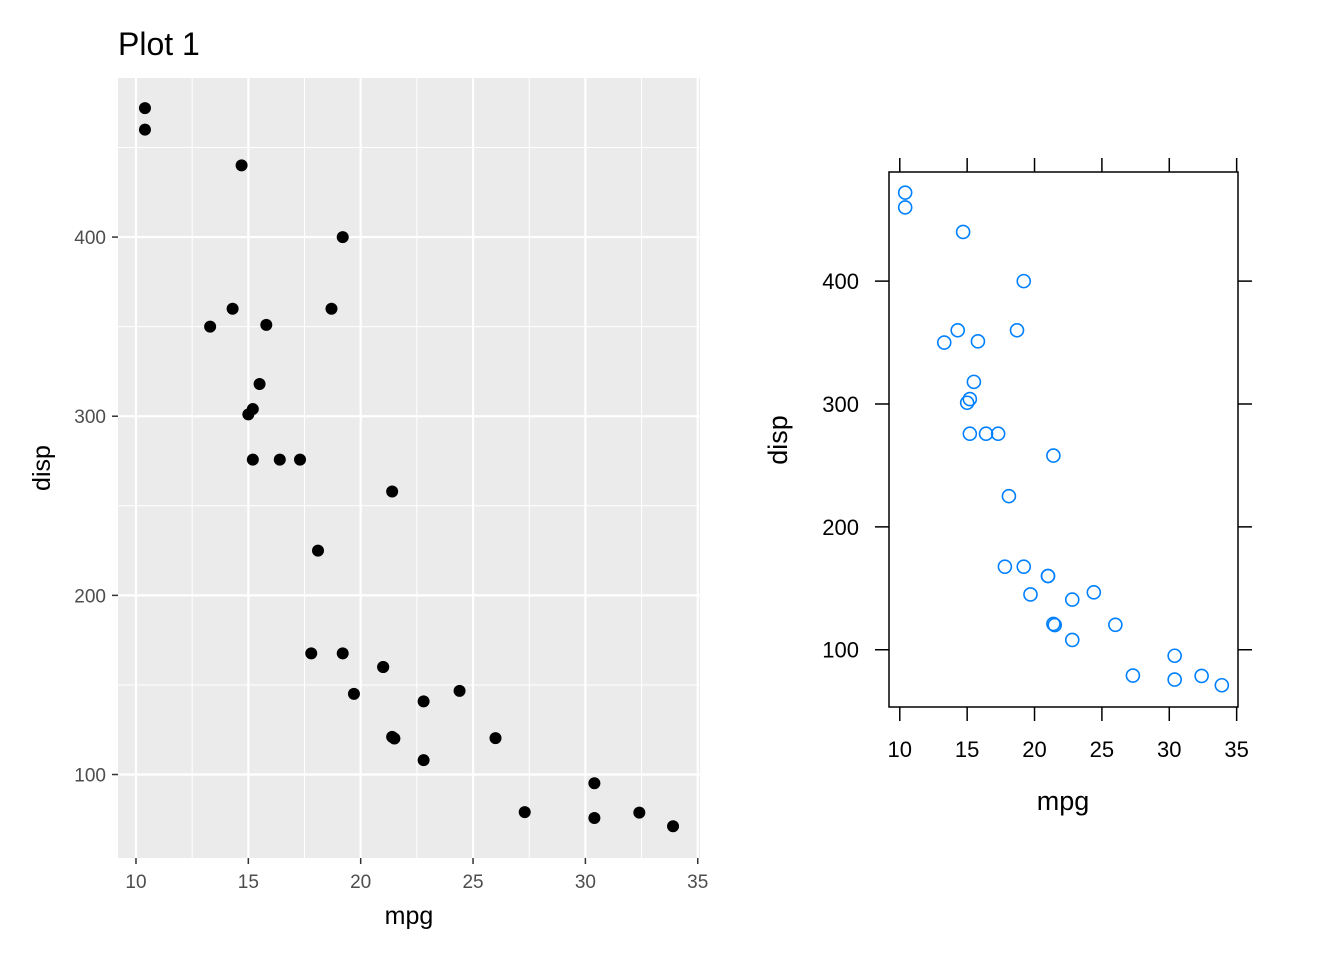 The width and height of the screenshot is (1344, 965). What do you see at coordinates (159, 44) in the screenshot?
I see `plot-1-title: Plot 1` at bounding box center [159, 44].